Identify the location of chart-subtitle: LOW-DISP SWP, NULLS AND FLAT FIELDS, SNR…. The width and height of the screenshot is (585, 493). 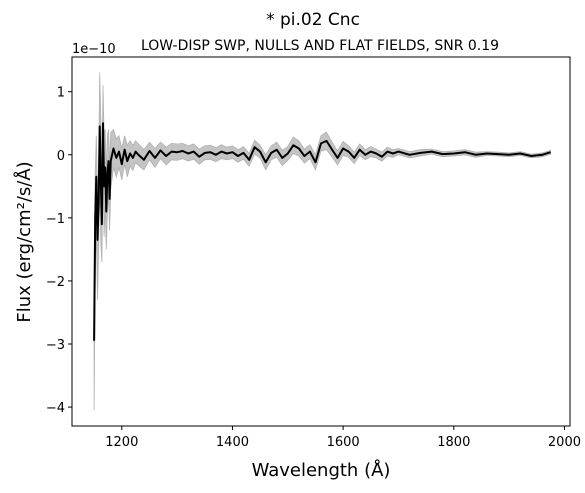
(320, 46).